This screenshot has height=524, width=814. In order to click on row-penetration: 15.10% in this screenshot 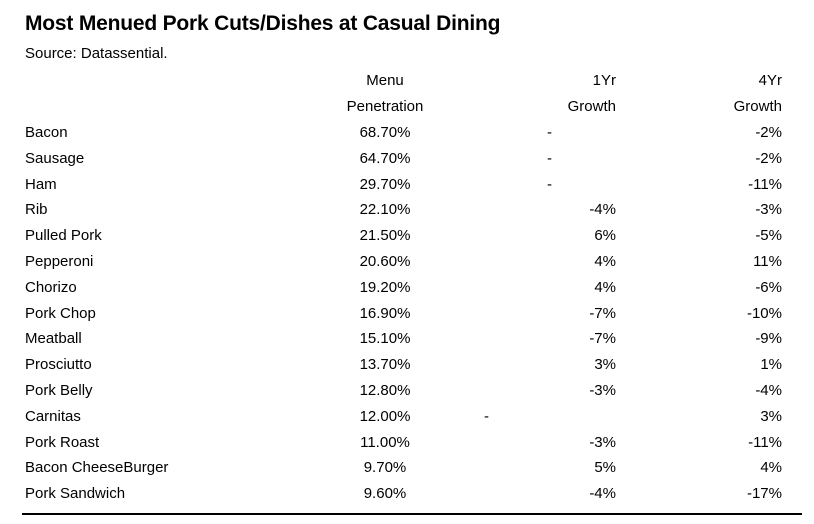, I will do `click(385, 339)`.